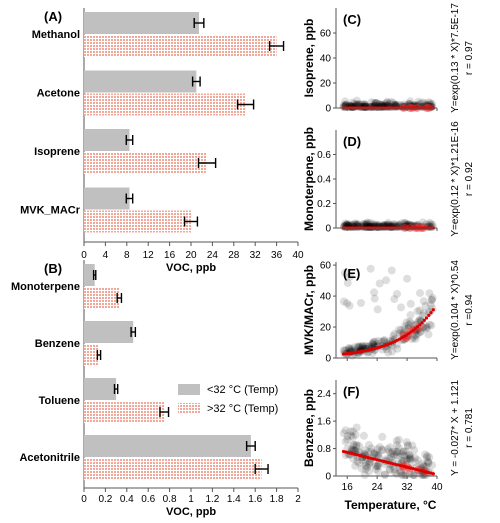 The image size is (500, 523). Describe the element at coordinates (191, 512) in the screenshot. I see `x-axis-title: VOC, ppb` at that location.